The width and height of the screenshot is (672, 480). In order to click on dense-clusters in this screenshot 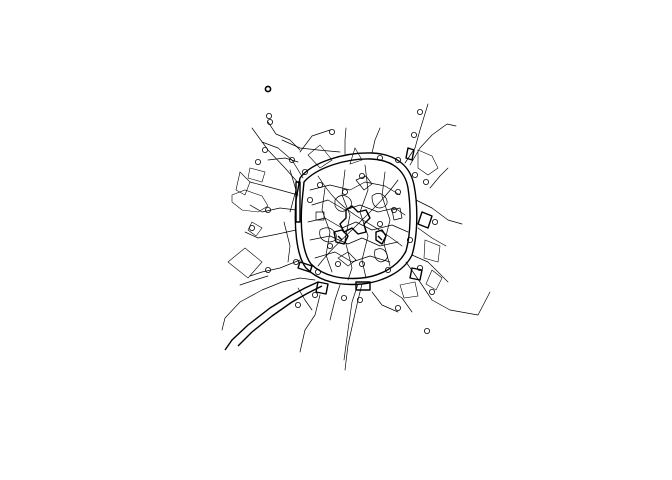, I will do `click(364, 221)`.